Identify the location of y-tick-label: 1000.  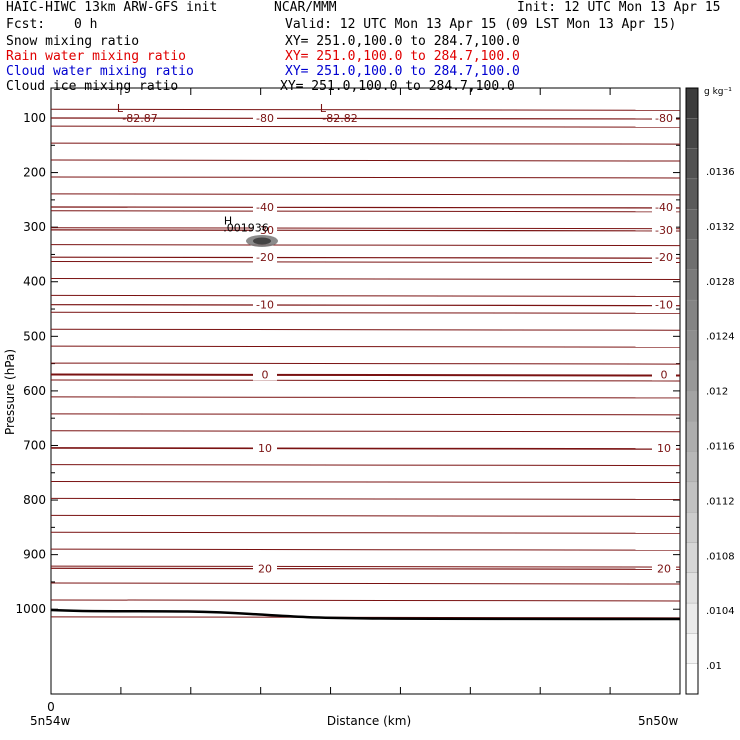
(30, 609).